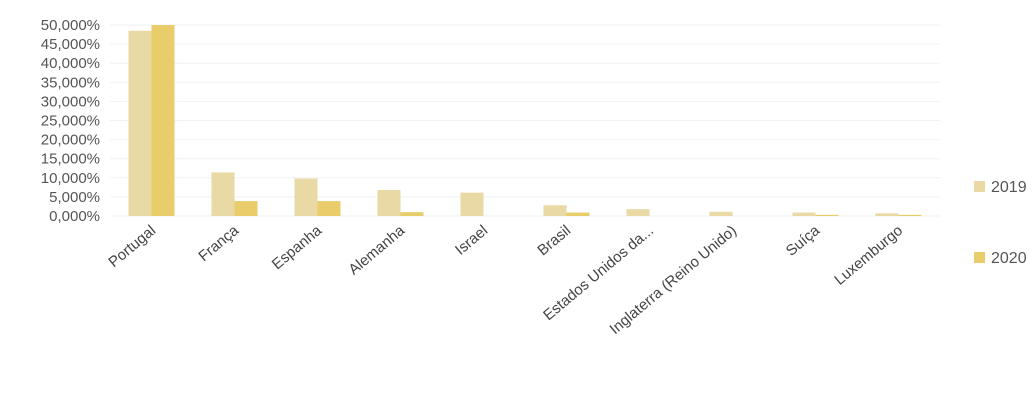 This screenshot has width=1035, height=401. I want to click on legend-swatch-2019, so click(979, 186).